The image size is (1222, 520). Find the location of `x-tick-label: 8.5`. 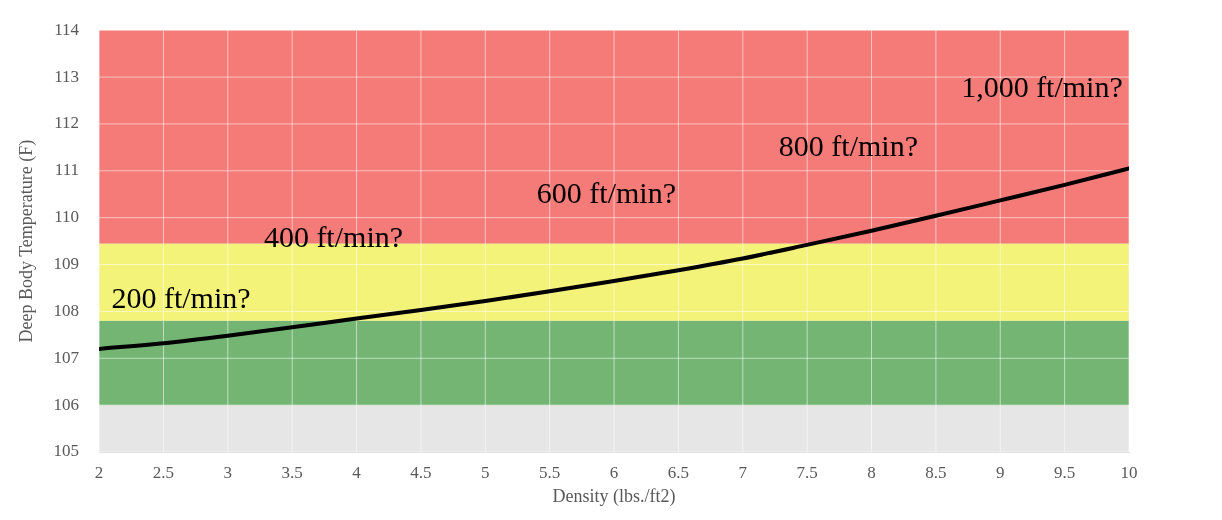

x-tick-label: 8.5 is located at coordinates (936, 472).